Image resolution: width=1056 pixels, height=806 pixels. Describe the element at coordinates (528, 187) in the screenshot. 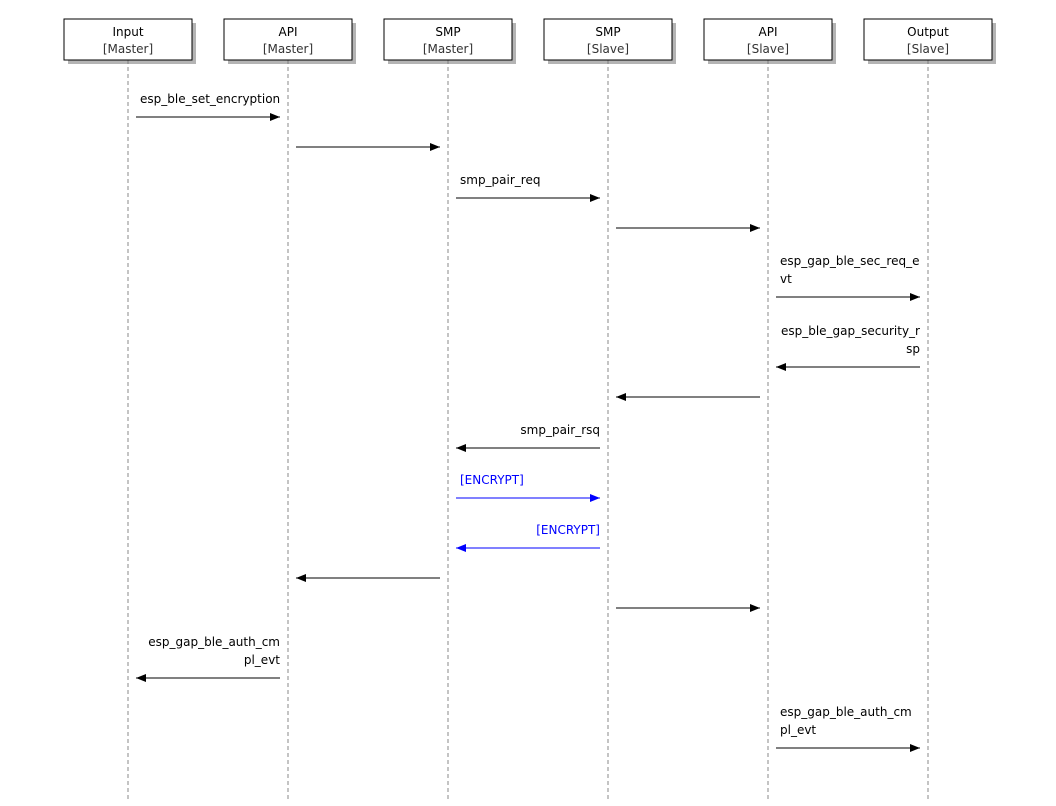

I see `message: smp_pair_req` at that location.